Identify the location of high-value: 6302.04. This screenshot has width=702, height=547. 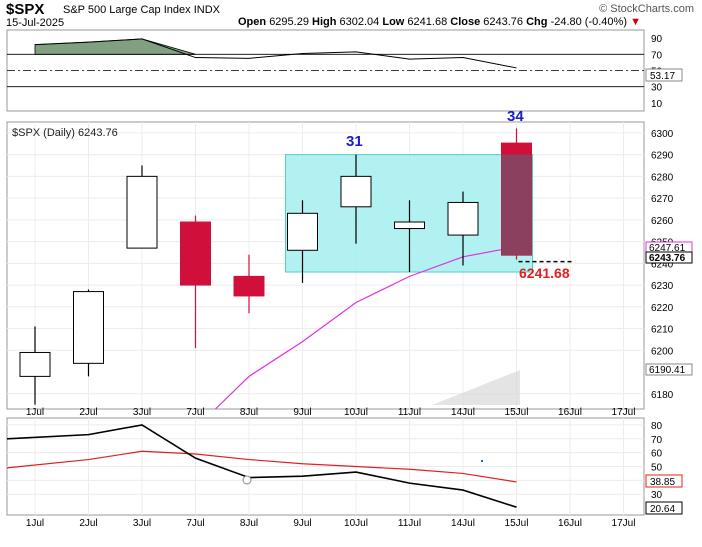
(359, 22).